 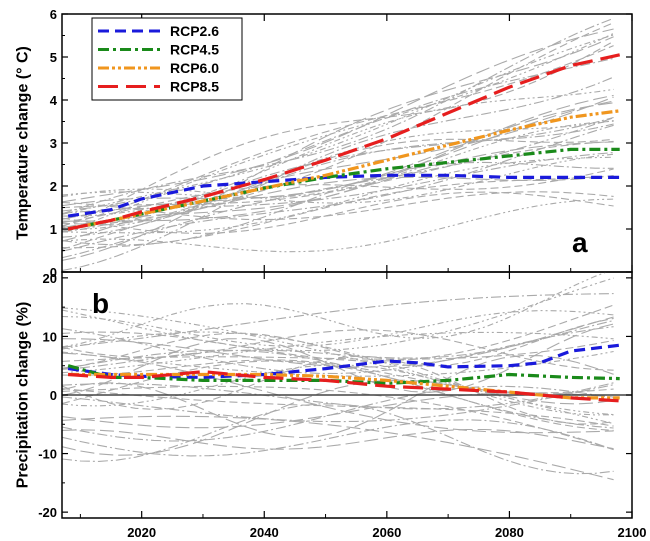 I want to click on x-tick-label: 2060, so click(x=386, y=532).